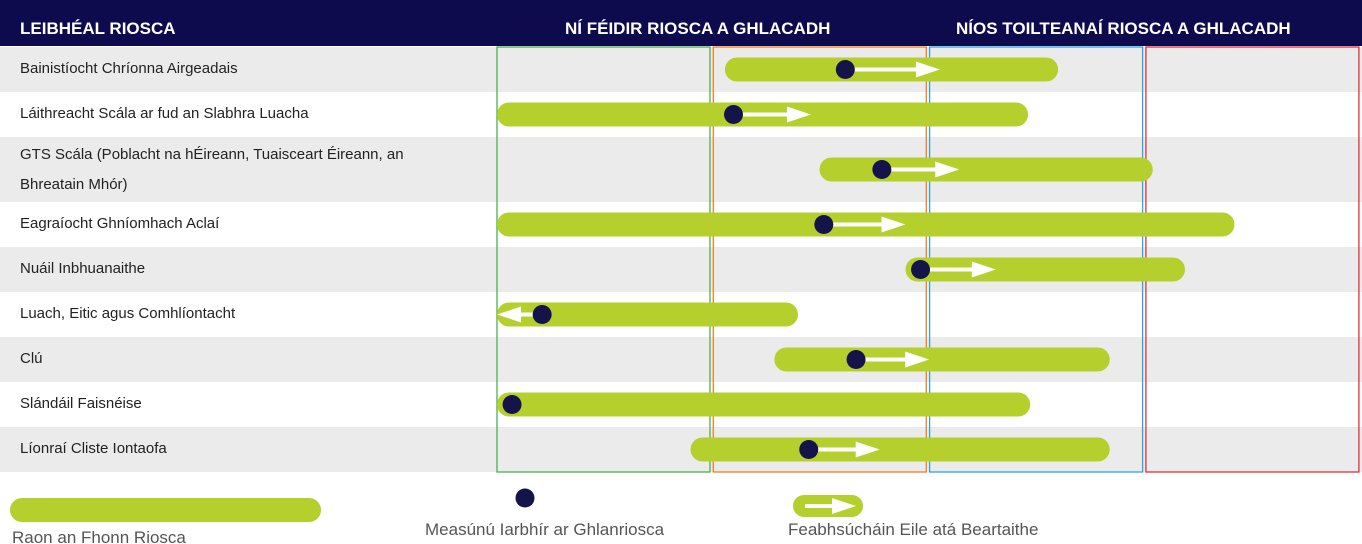 The image size is (1362, 544). What do you see at coordinates (83, 268) in the screenshot?
I see `row-label: Nuáil Inbhuanaithe` at bounding box center [83, 268].